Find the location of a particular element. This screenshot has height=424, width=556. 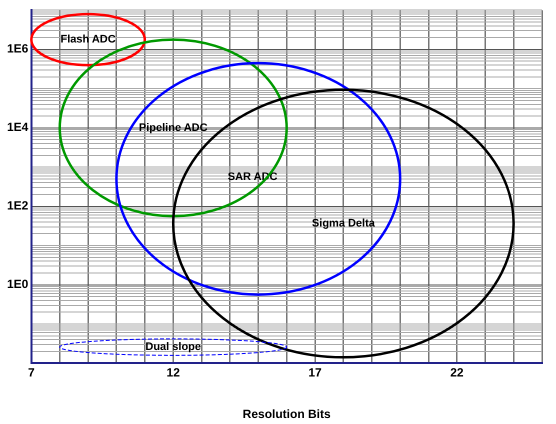

x-tick-label: 12 is located at coordinates (173, 373).